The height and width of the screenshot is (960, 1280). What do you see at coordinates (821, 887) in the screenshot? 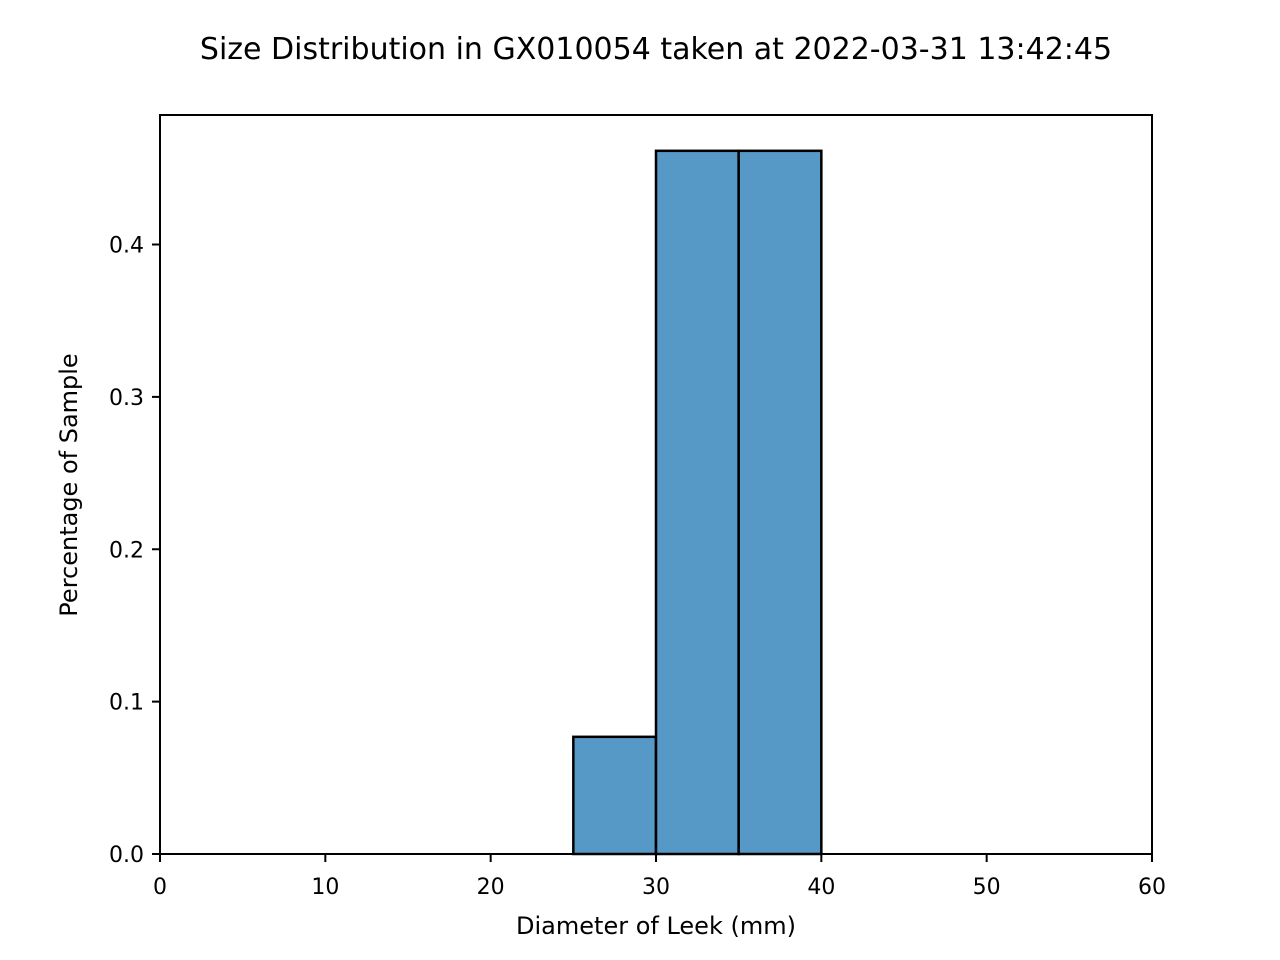
I see `x-tick-label-4: 40` at bounding box center [821, 887].